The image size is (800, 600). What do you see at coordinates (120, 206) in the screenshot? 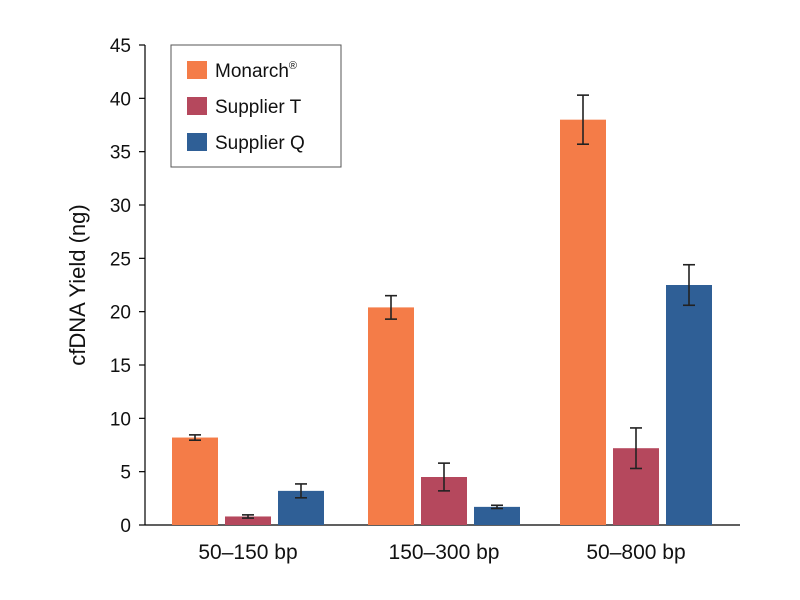
I see `y-tick-label: 30` at bounding box center [120, 206].